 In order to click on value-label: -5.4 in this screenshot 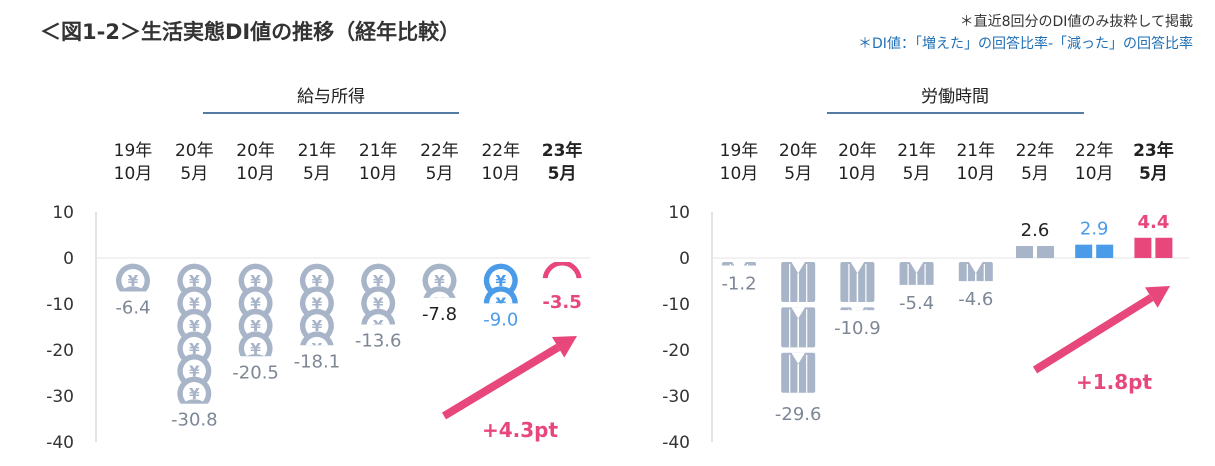, I will do `click(916, 303)`.